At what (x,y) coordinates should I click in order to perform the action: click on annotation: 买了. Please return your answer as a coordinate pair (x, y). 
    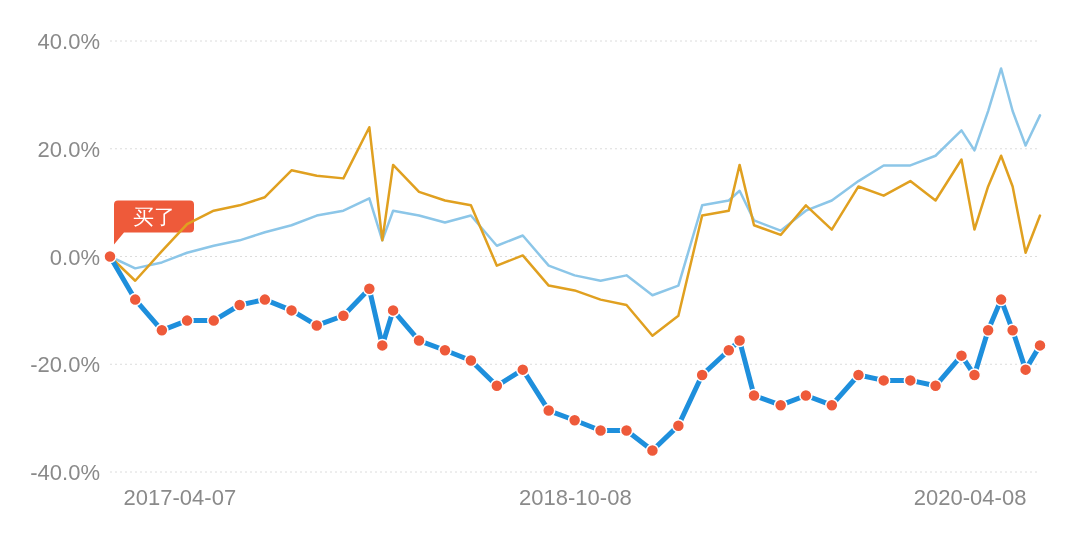
    Looking at the image, I should click on (154, 216).